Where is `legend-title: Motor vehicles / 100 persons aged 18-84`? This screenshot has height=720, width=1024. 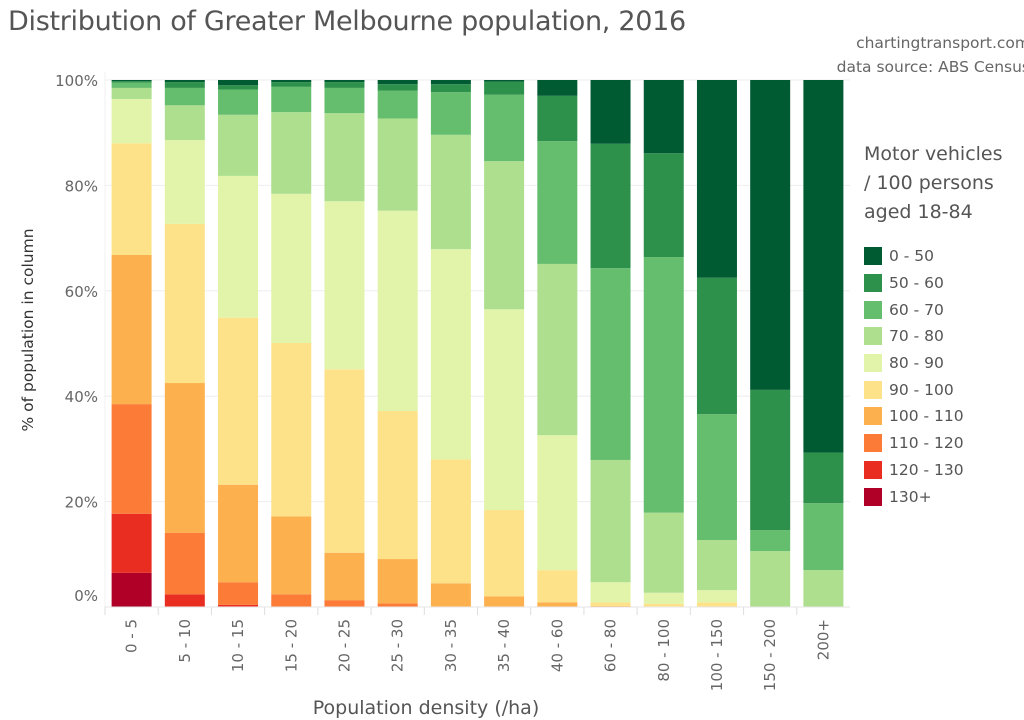
legend-title: Motor vehicles / 100 persons aged 18-84 is located at coordinates (933, 183).